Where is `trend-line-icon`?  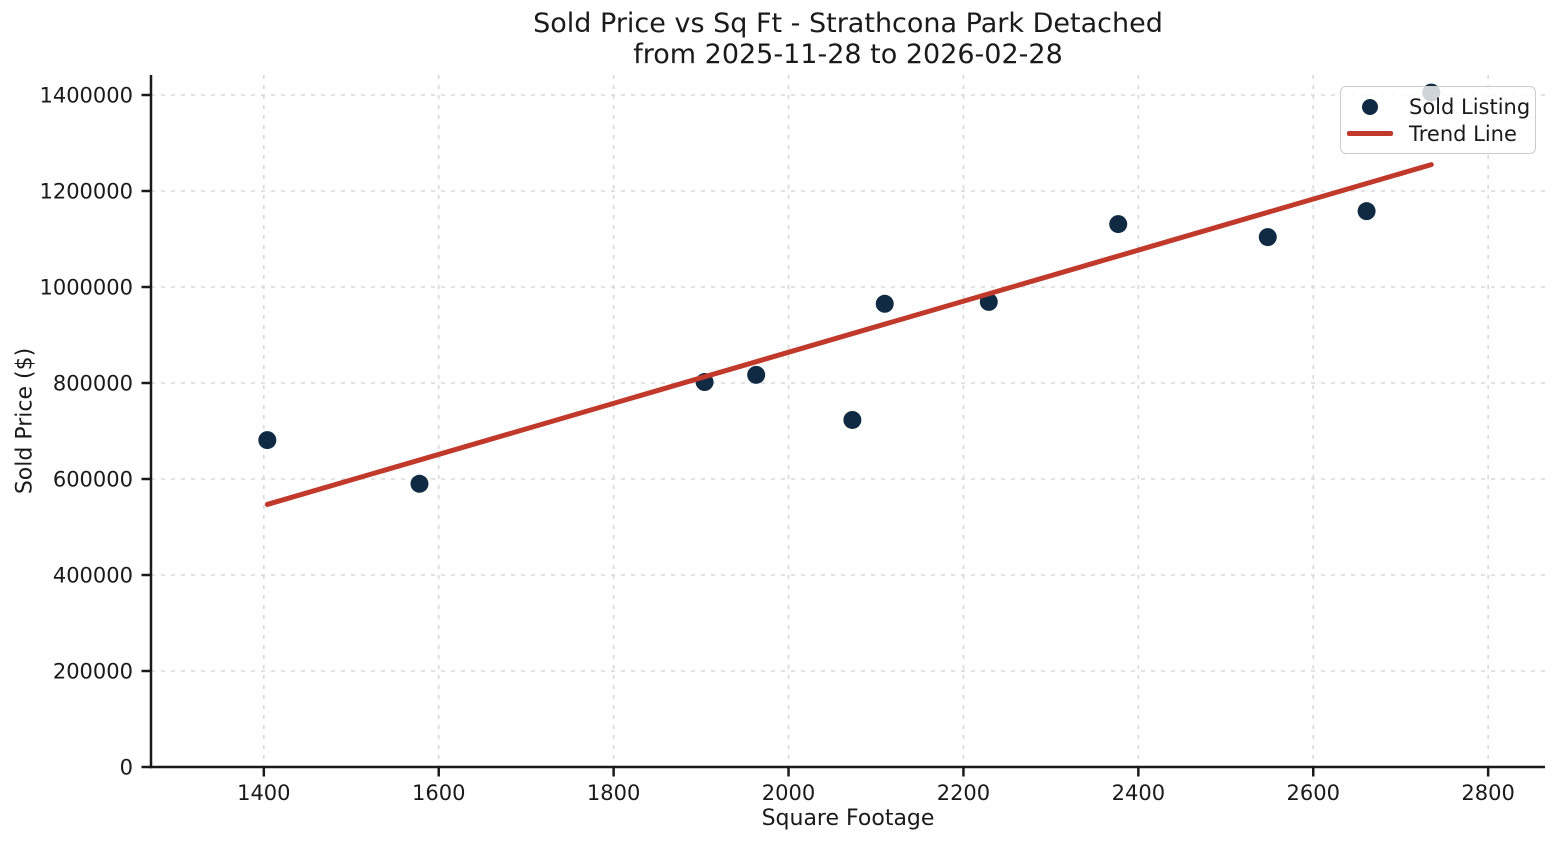
trend-line-icon is located at coordinates (1370, 133).